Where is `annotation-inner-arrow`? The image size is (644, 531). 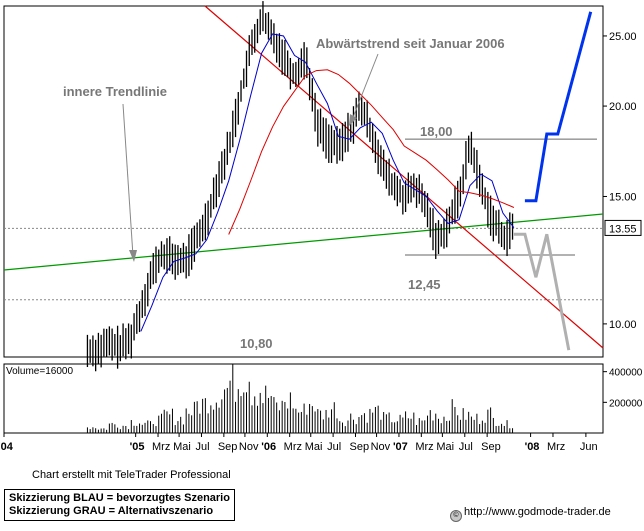 annotation-inner-arrow is located at coordinates (128, 180).